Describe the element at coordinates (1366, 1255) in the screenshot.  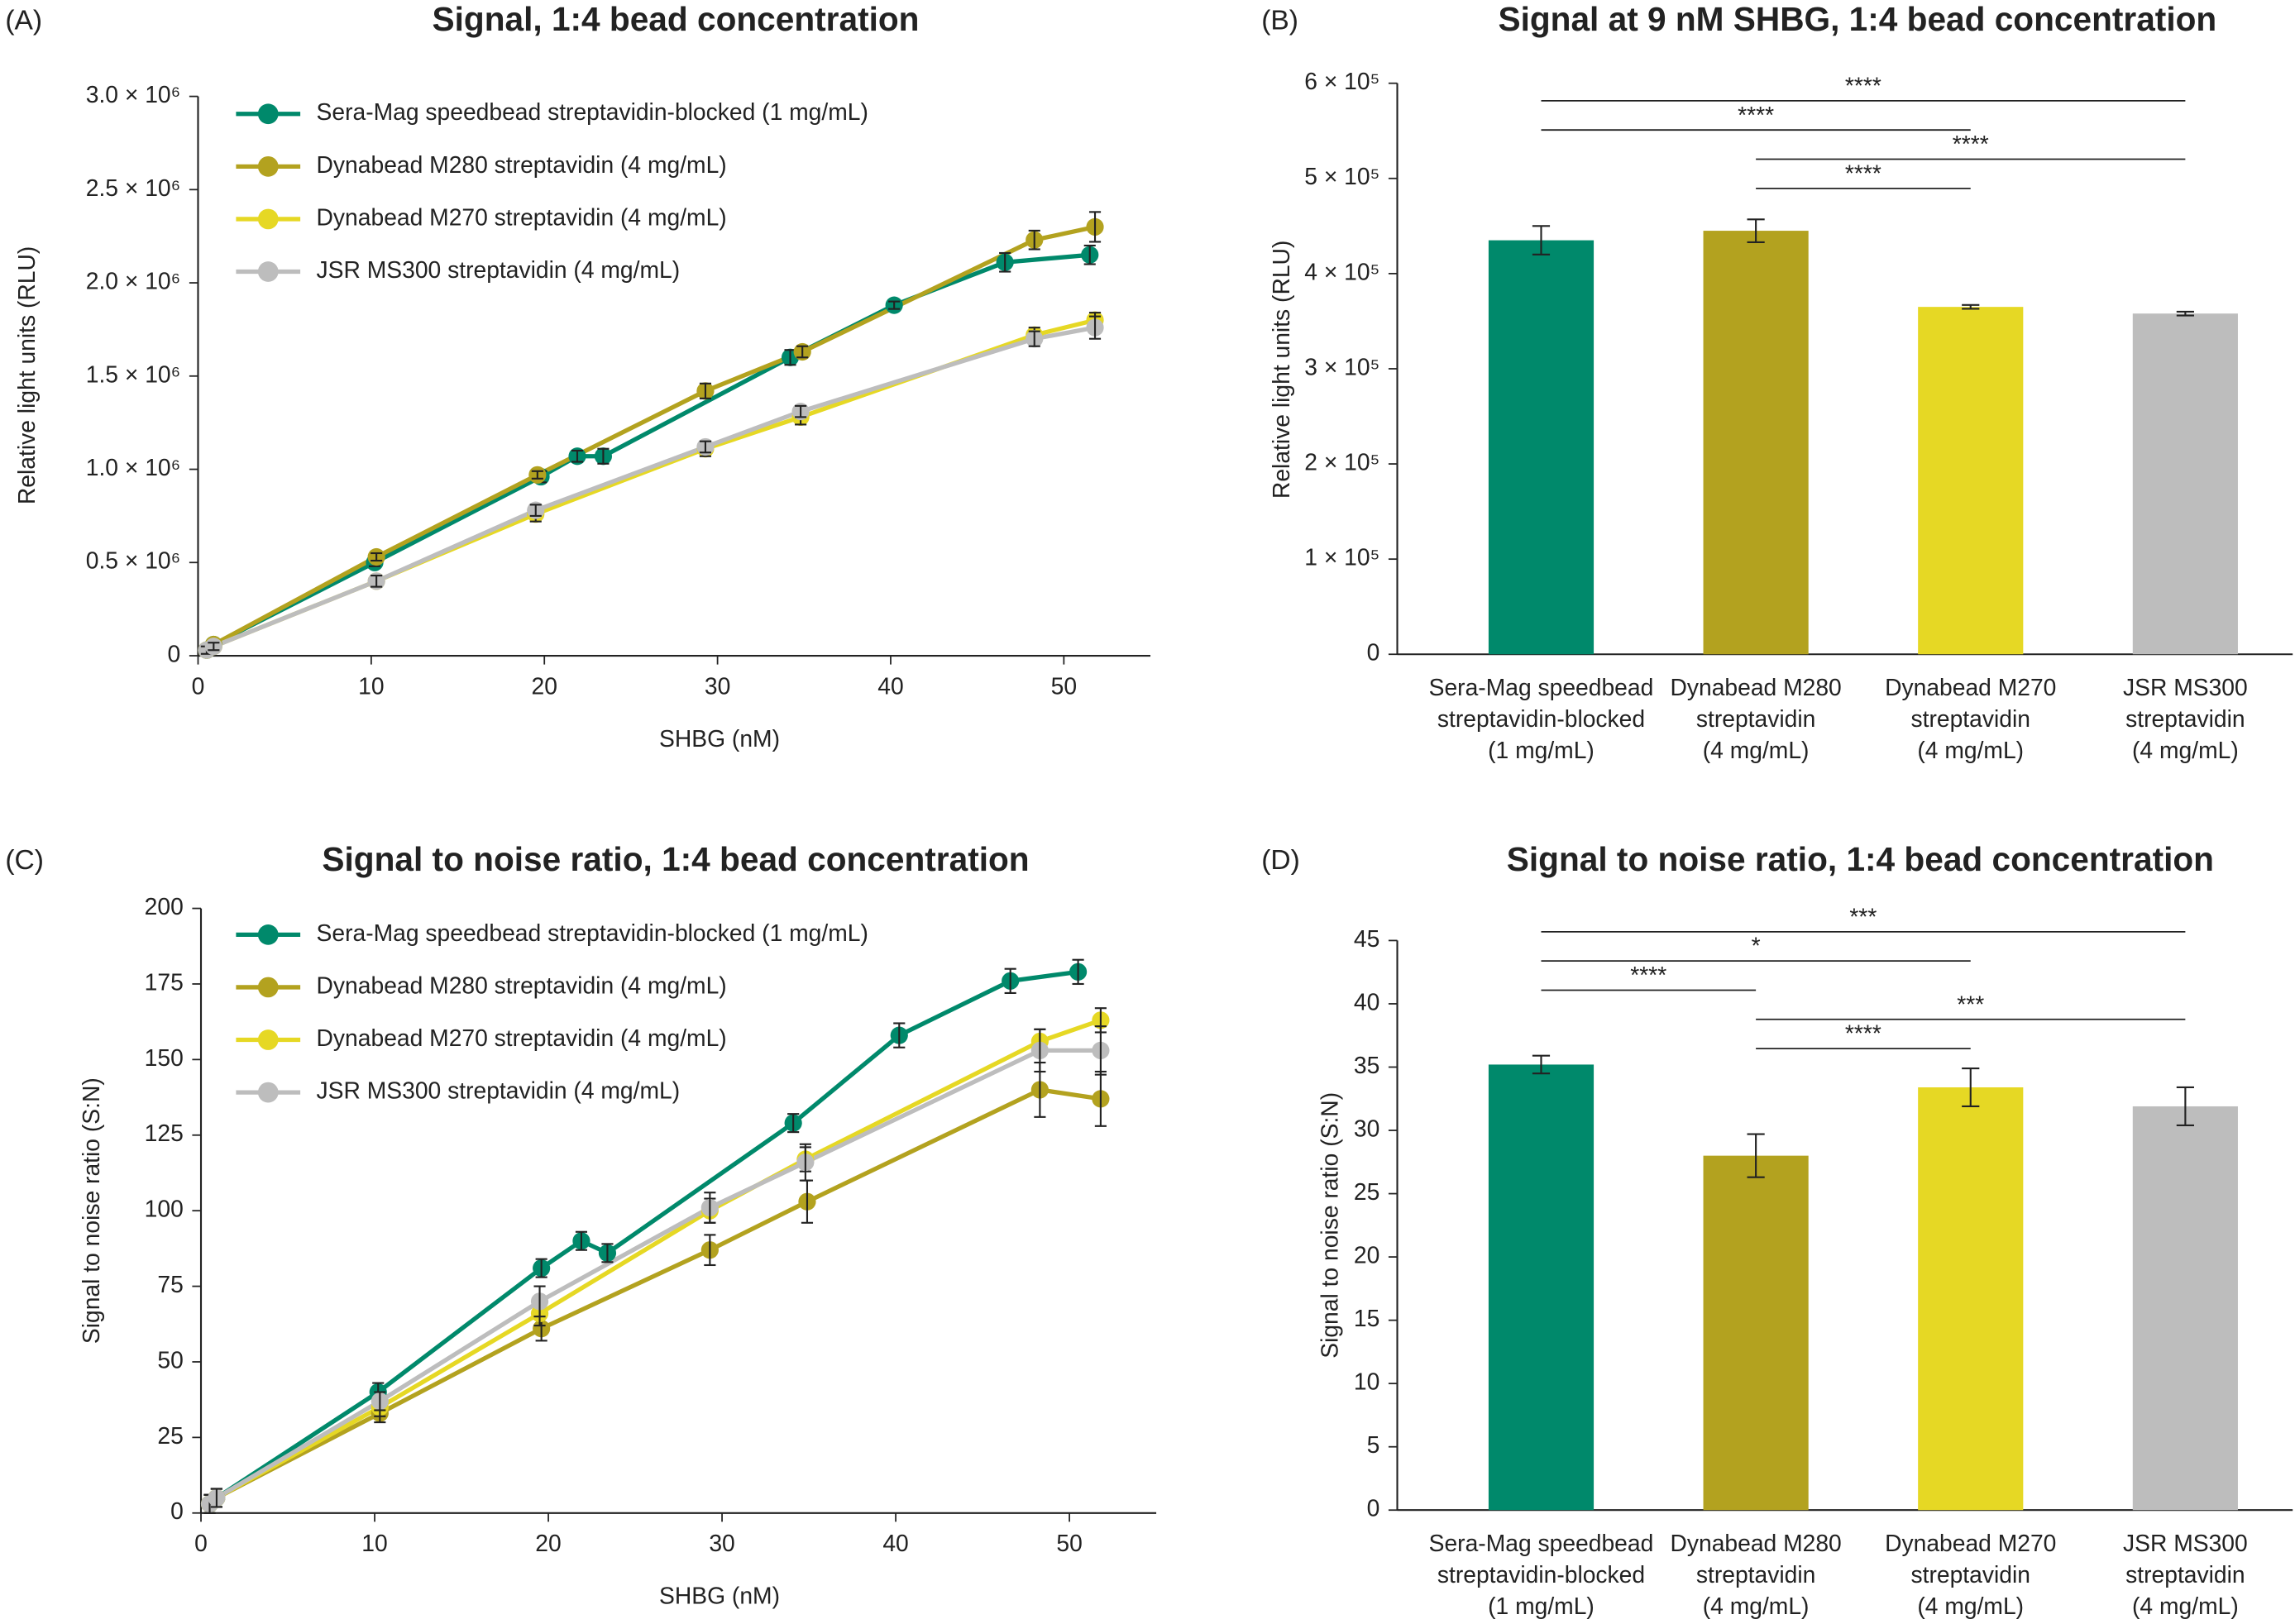
I see `y-tick-label: 20` at that location.